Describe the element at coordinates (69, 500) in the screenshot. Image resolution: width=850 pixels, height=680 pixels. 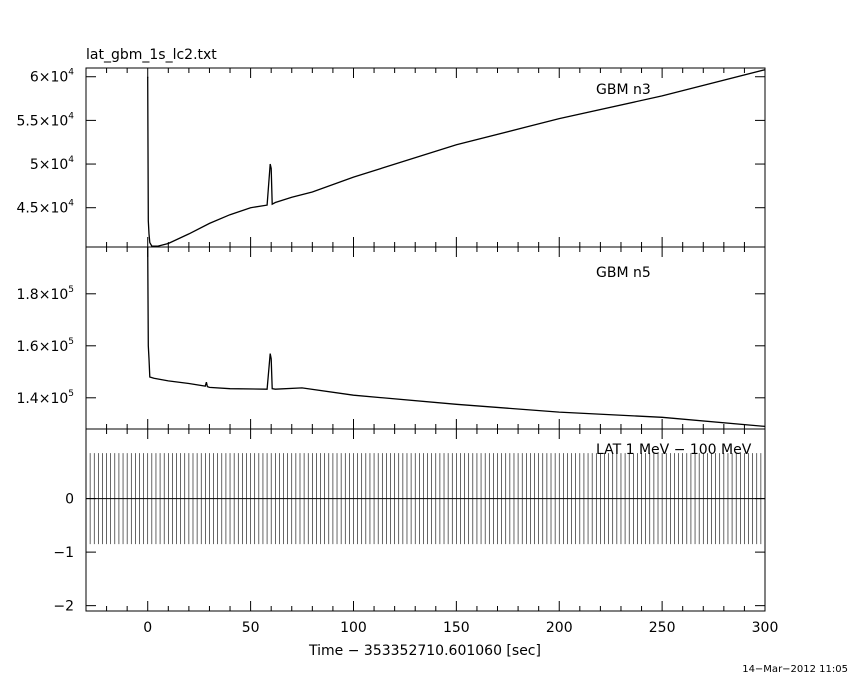
I see `y-tick-label: 0` at that location.